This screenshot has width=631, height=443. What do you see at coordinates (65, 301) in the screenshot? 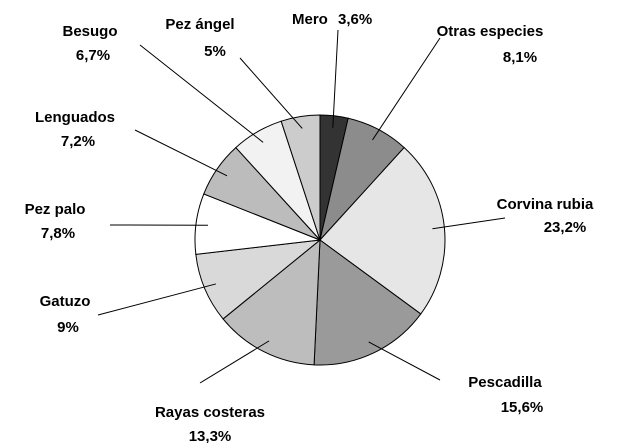
I see `slice-label: Gatuzo` at bounding box center [65, 301].